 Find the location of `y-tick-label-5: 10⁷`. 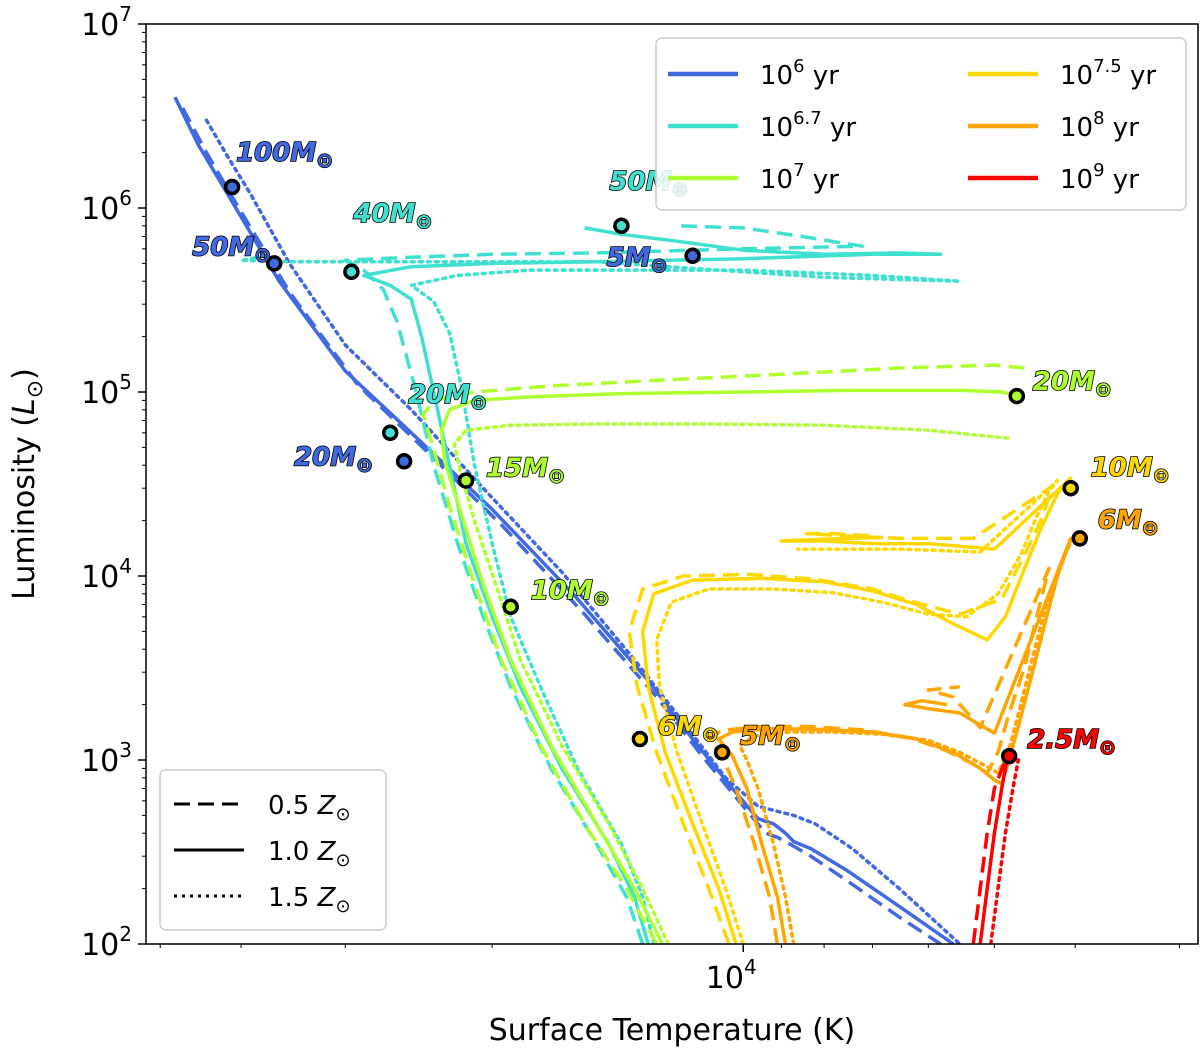

y-tick-label-5: 10⁷ is located at coordinates (106, 22).